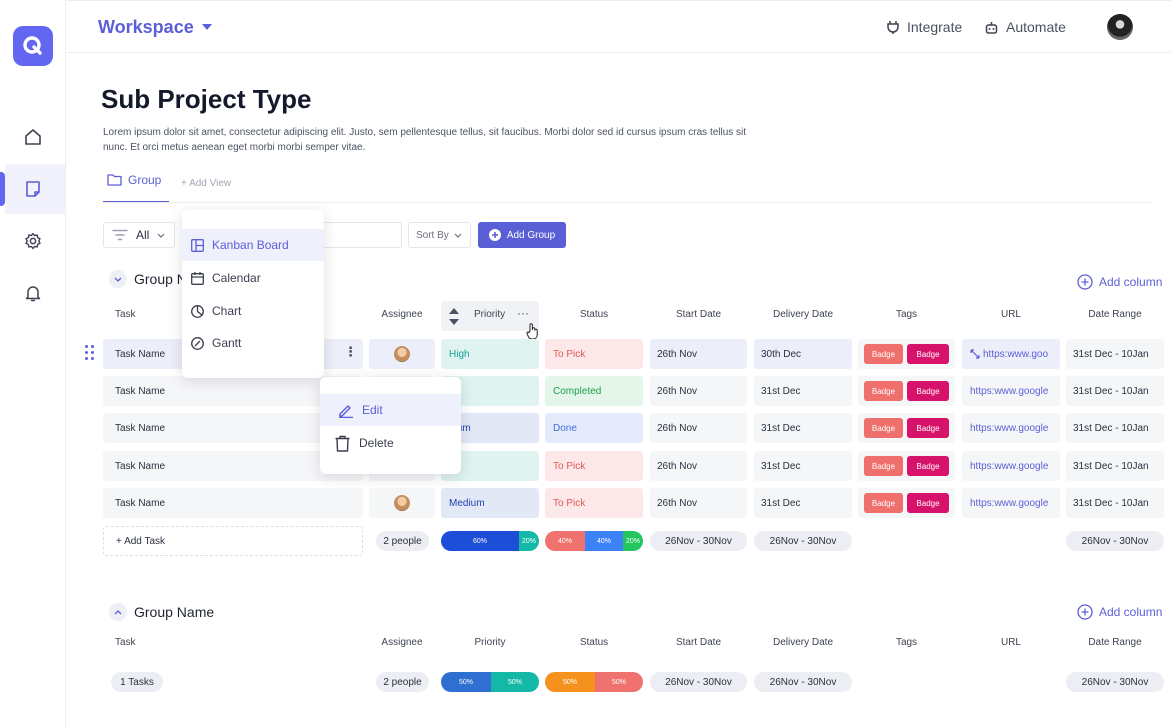 The height and width of the screenshot is (727, 1171). What do you see at coordinates (515, 682) in the screenshot?
I see `priority-segment: 50%` at bounding box center [515, 682].